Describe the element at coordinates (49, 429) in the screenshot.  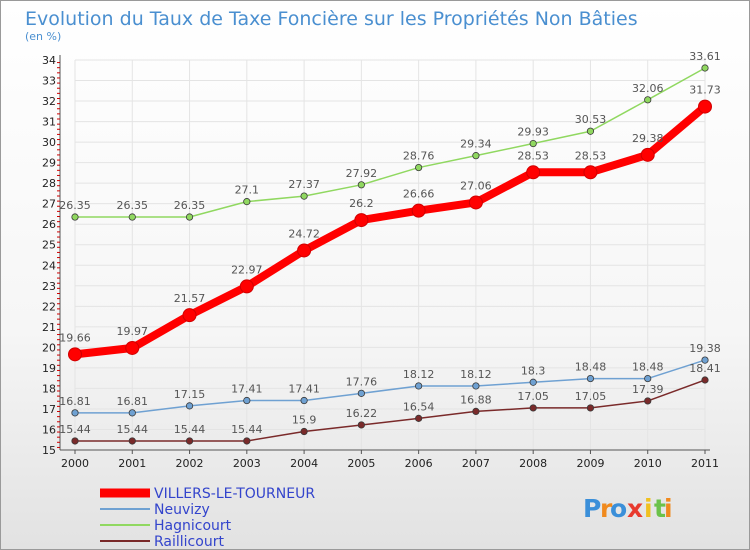
I see `y-tick-label: 16` at that location.